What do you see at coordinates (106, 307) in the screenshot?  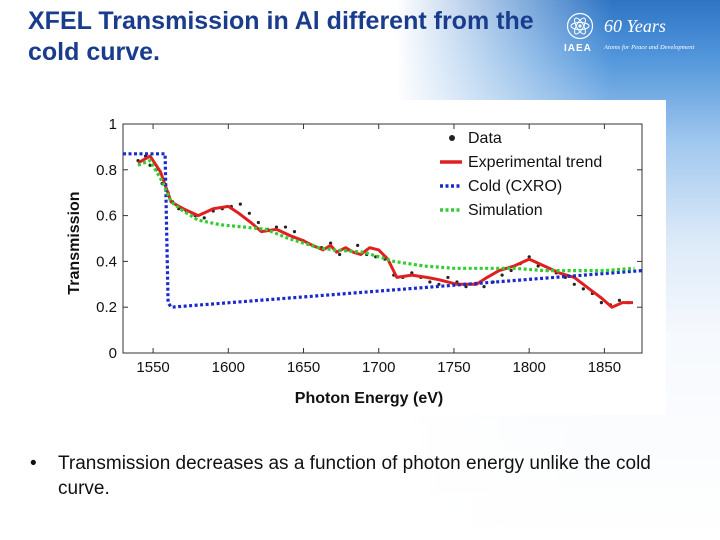 I see `y-tick-label: 0.2` at bounding box center [106, 307].